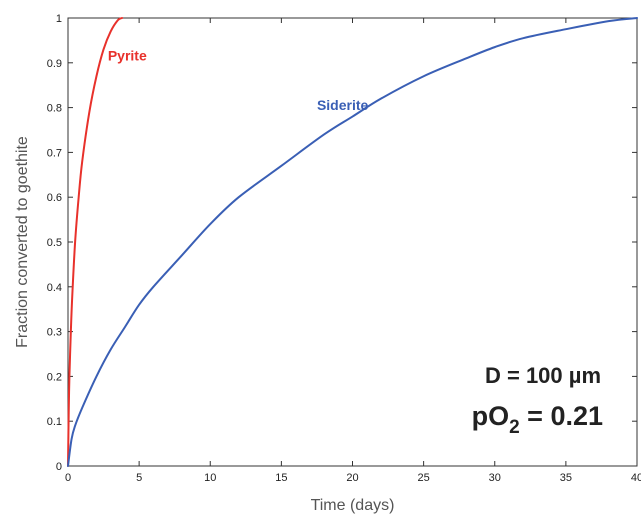  What do you see at coordinates (54, 377) in the screenshot?
I see `y-tick-label: 0.2` at bounding box center [54, 377].